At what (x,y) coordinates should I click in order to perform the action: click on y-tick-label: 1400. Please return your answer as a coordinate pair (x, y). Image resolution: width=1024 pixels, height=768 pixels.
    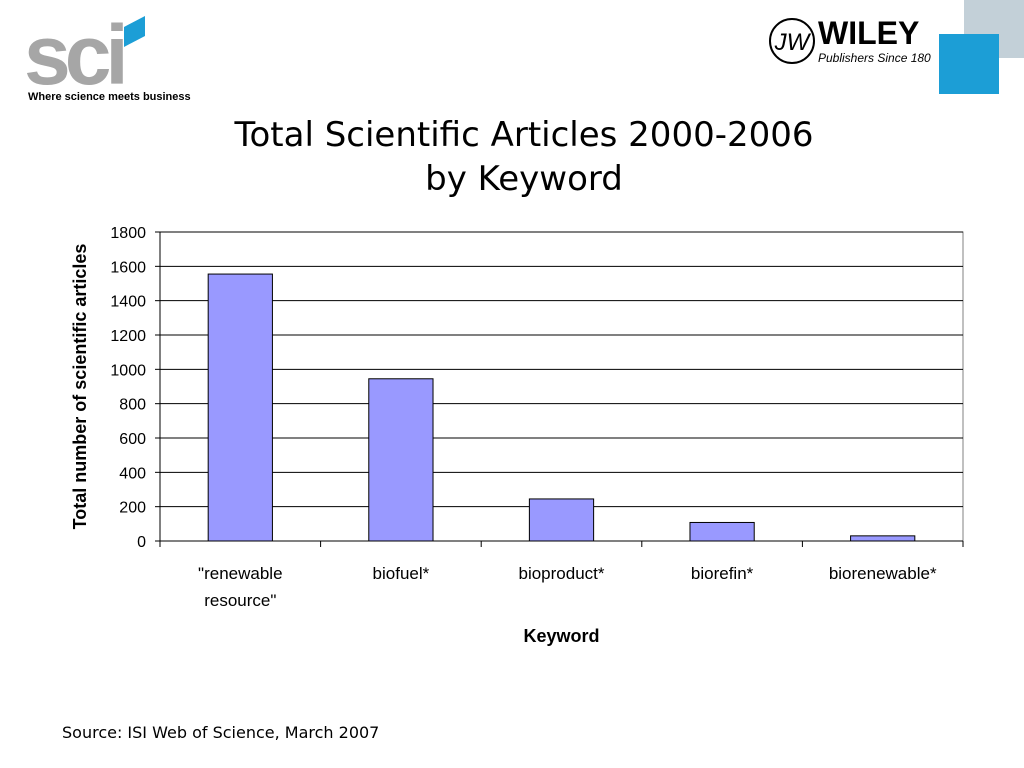
    Looking at the image, I should click on (128, 302).